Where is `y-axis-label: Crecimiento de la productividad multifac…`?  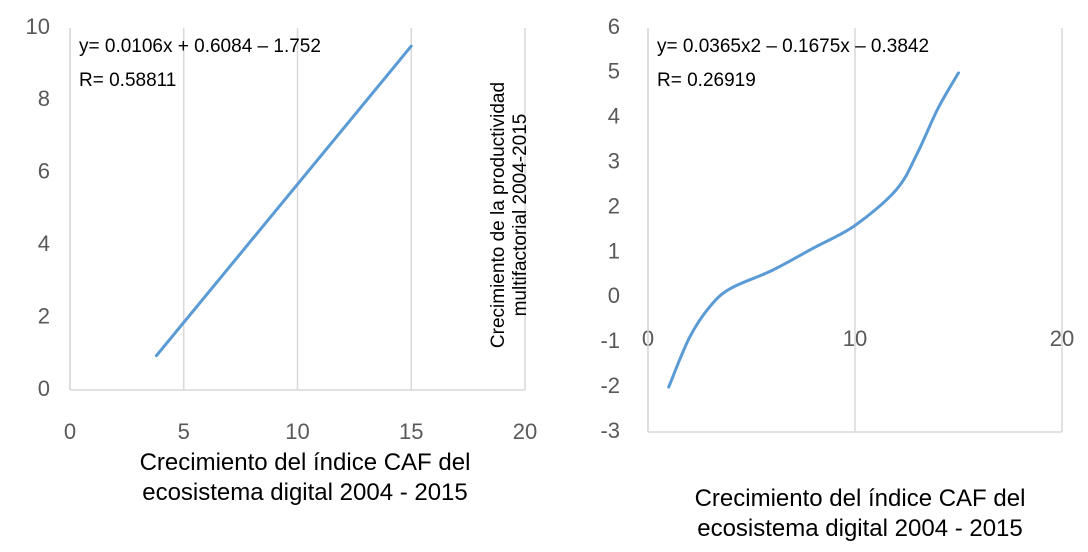 y-axis-label: Crecimiento de la productividad multifac… is located at coordinates (509, 215).